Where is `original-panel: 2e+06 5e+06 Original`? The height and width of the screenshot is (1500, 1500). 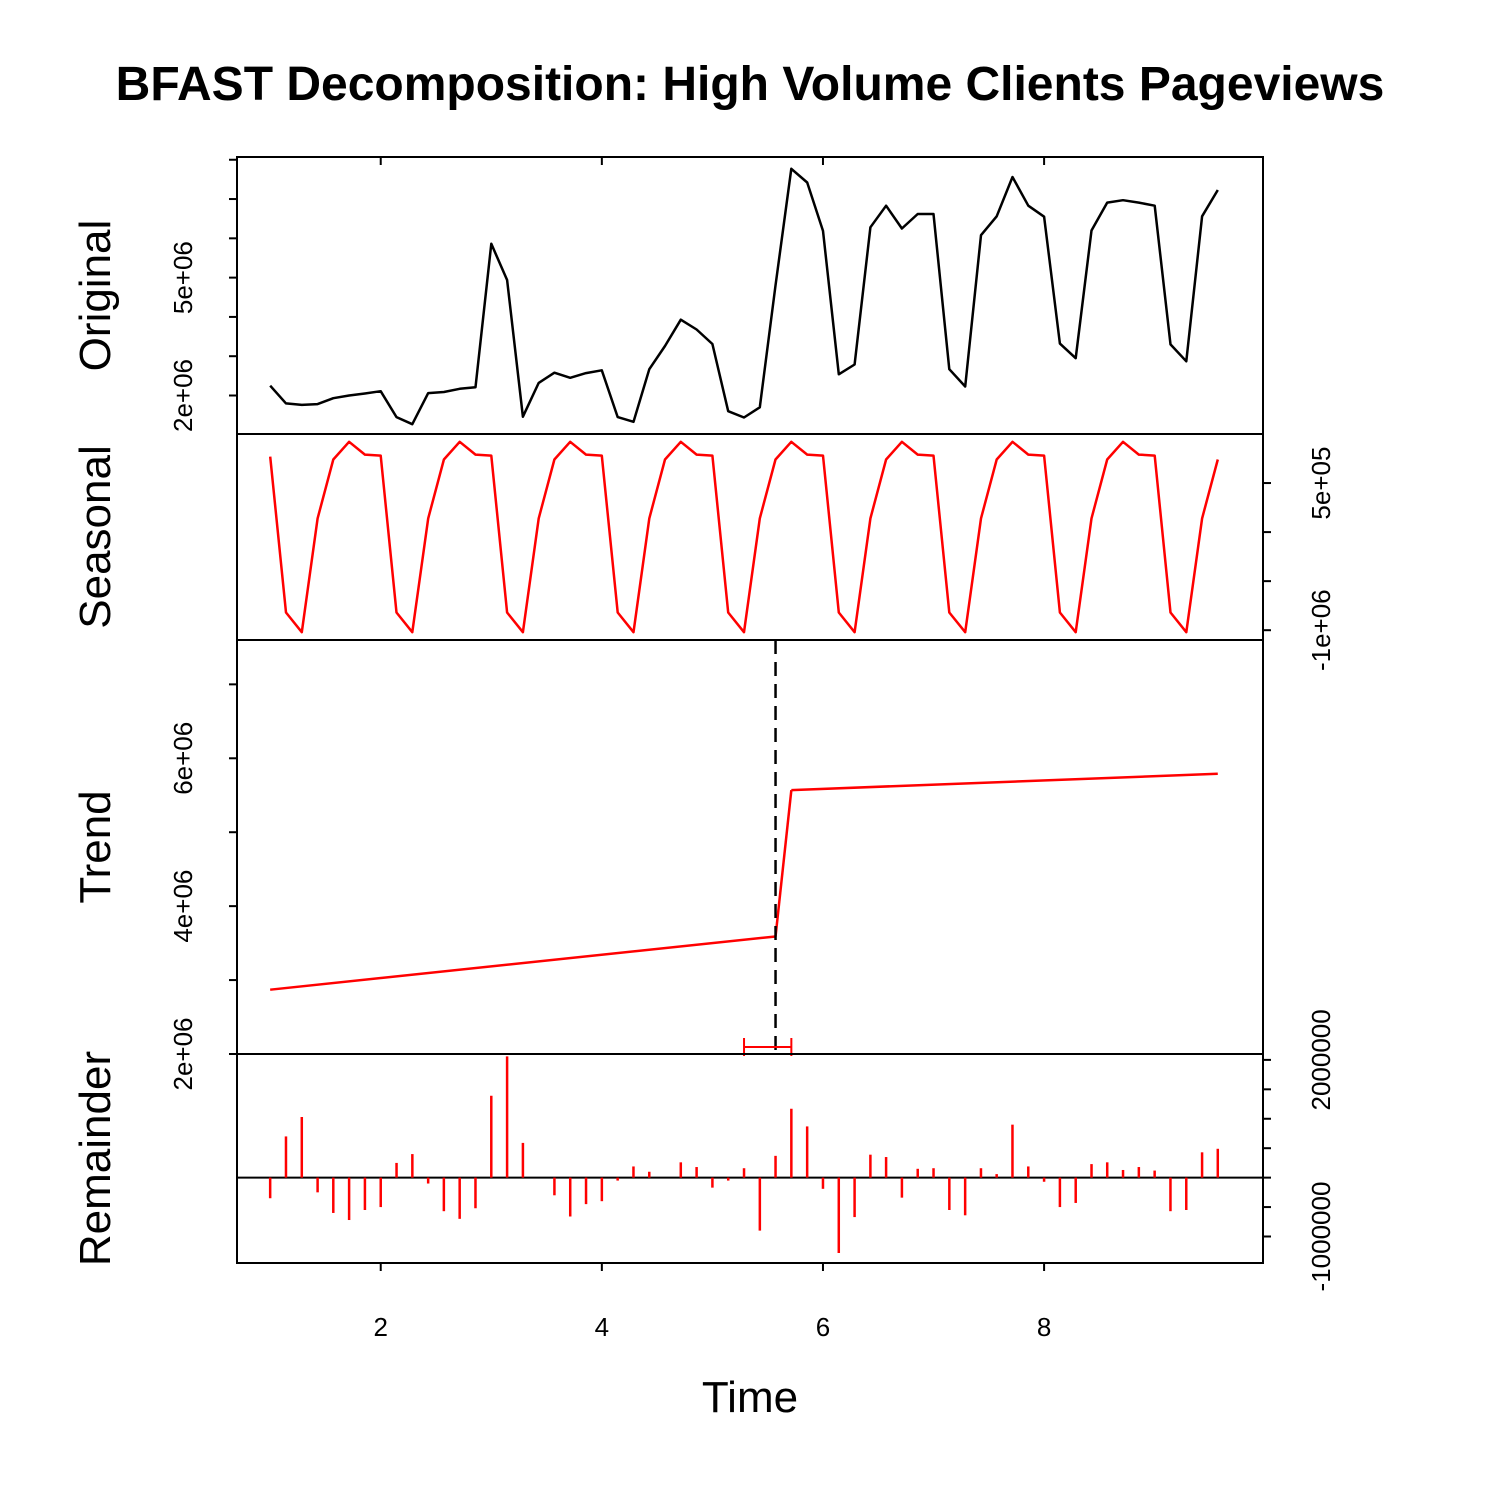 original-panel: 2e+06 5e+06 Original is located at coordinates (667, 295).